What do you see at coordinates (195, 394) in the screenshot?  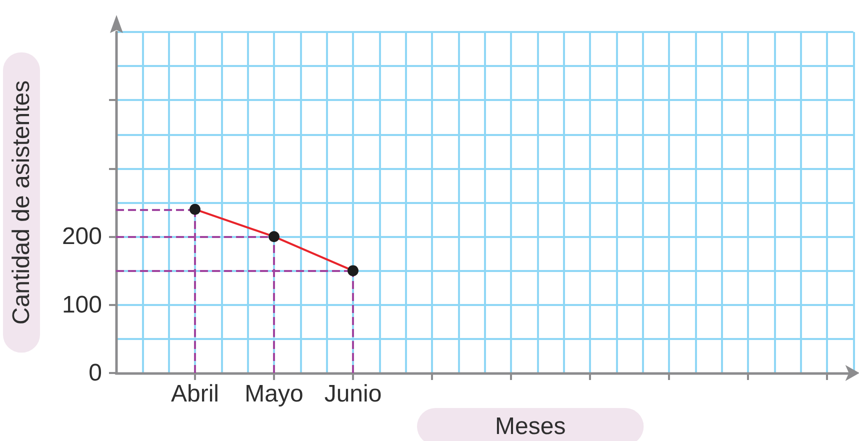 I see `x-tick-label: Abril` at bounding box center [195, 394].